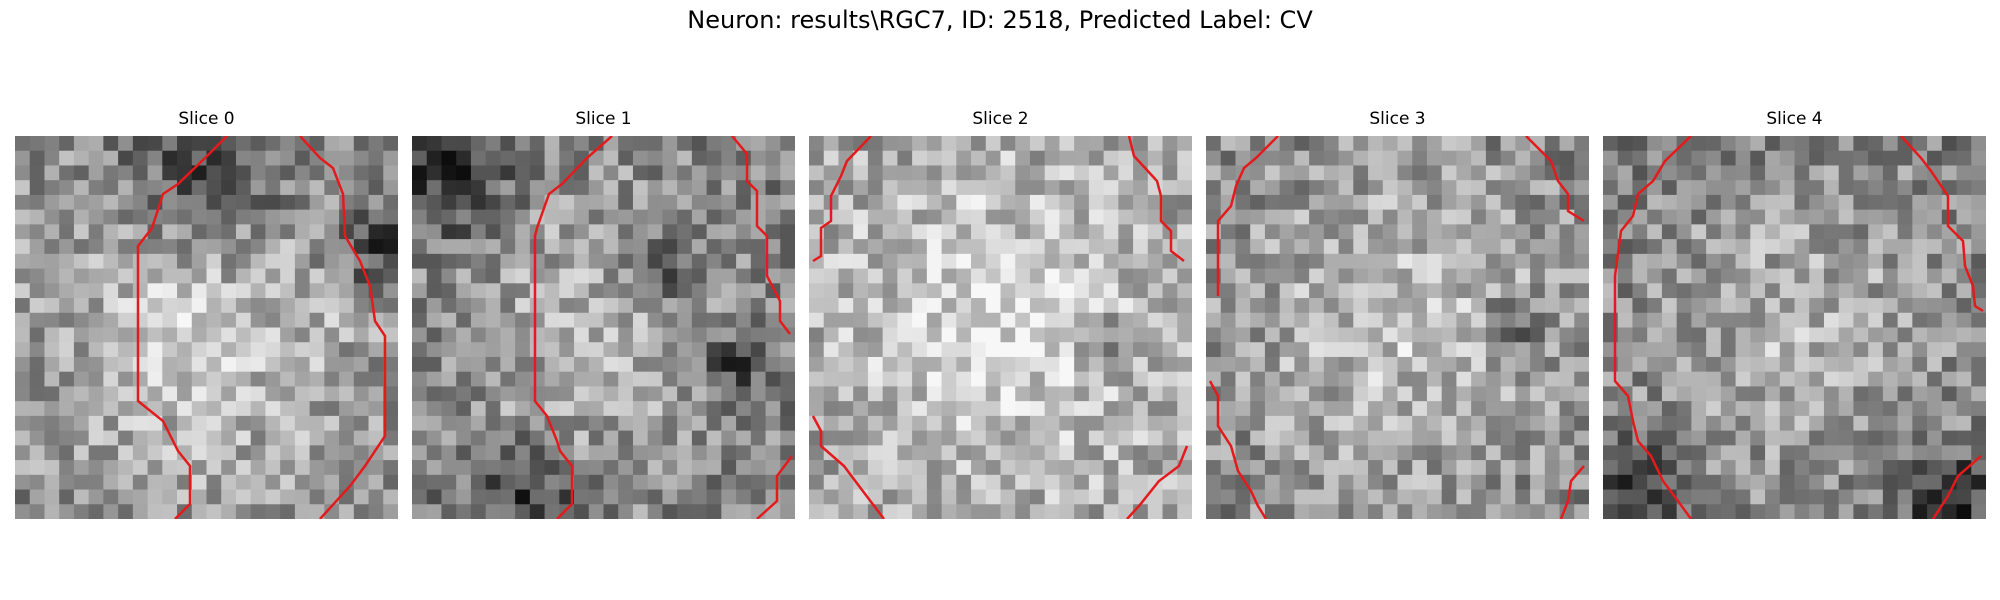 The height and width of the screenshot is (600, 2000). I want to click on slice-title: Slice 0, so click(206, 119).